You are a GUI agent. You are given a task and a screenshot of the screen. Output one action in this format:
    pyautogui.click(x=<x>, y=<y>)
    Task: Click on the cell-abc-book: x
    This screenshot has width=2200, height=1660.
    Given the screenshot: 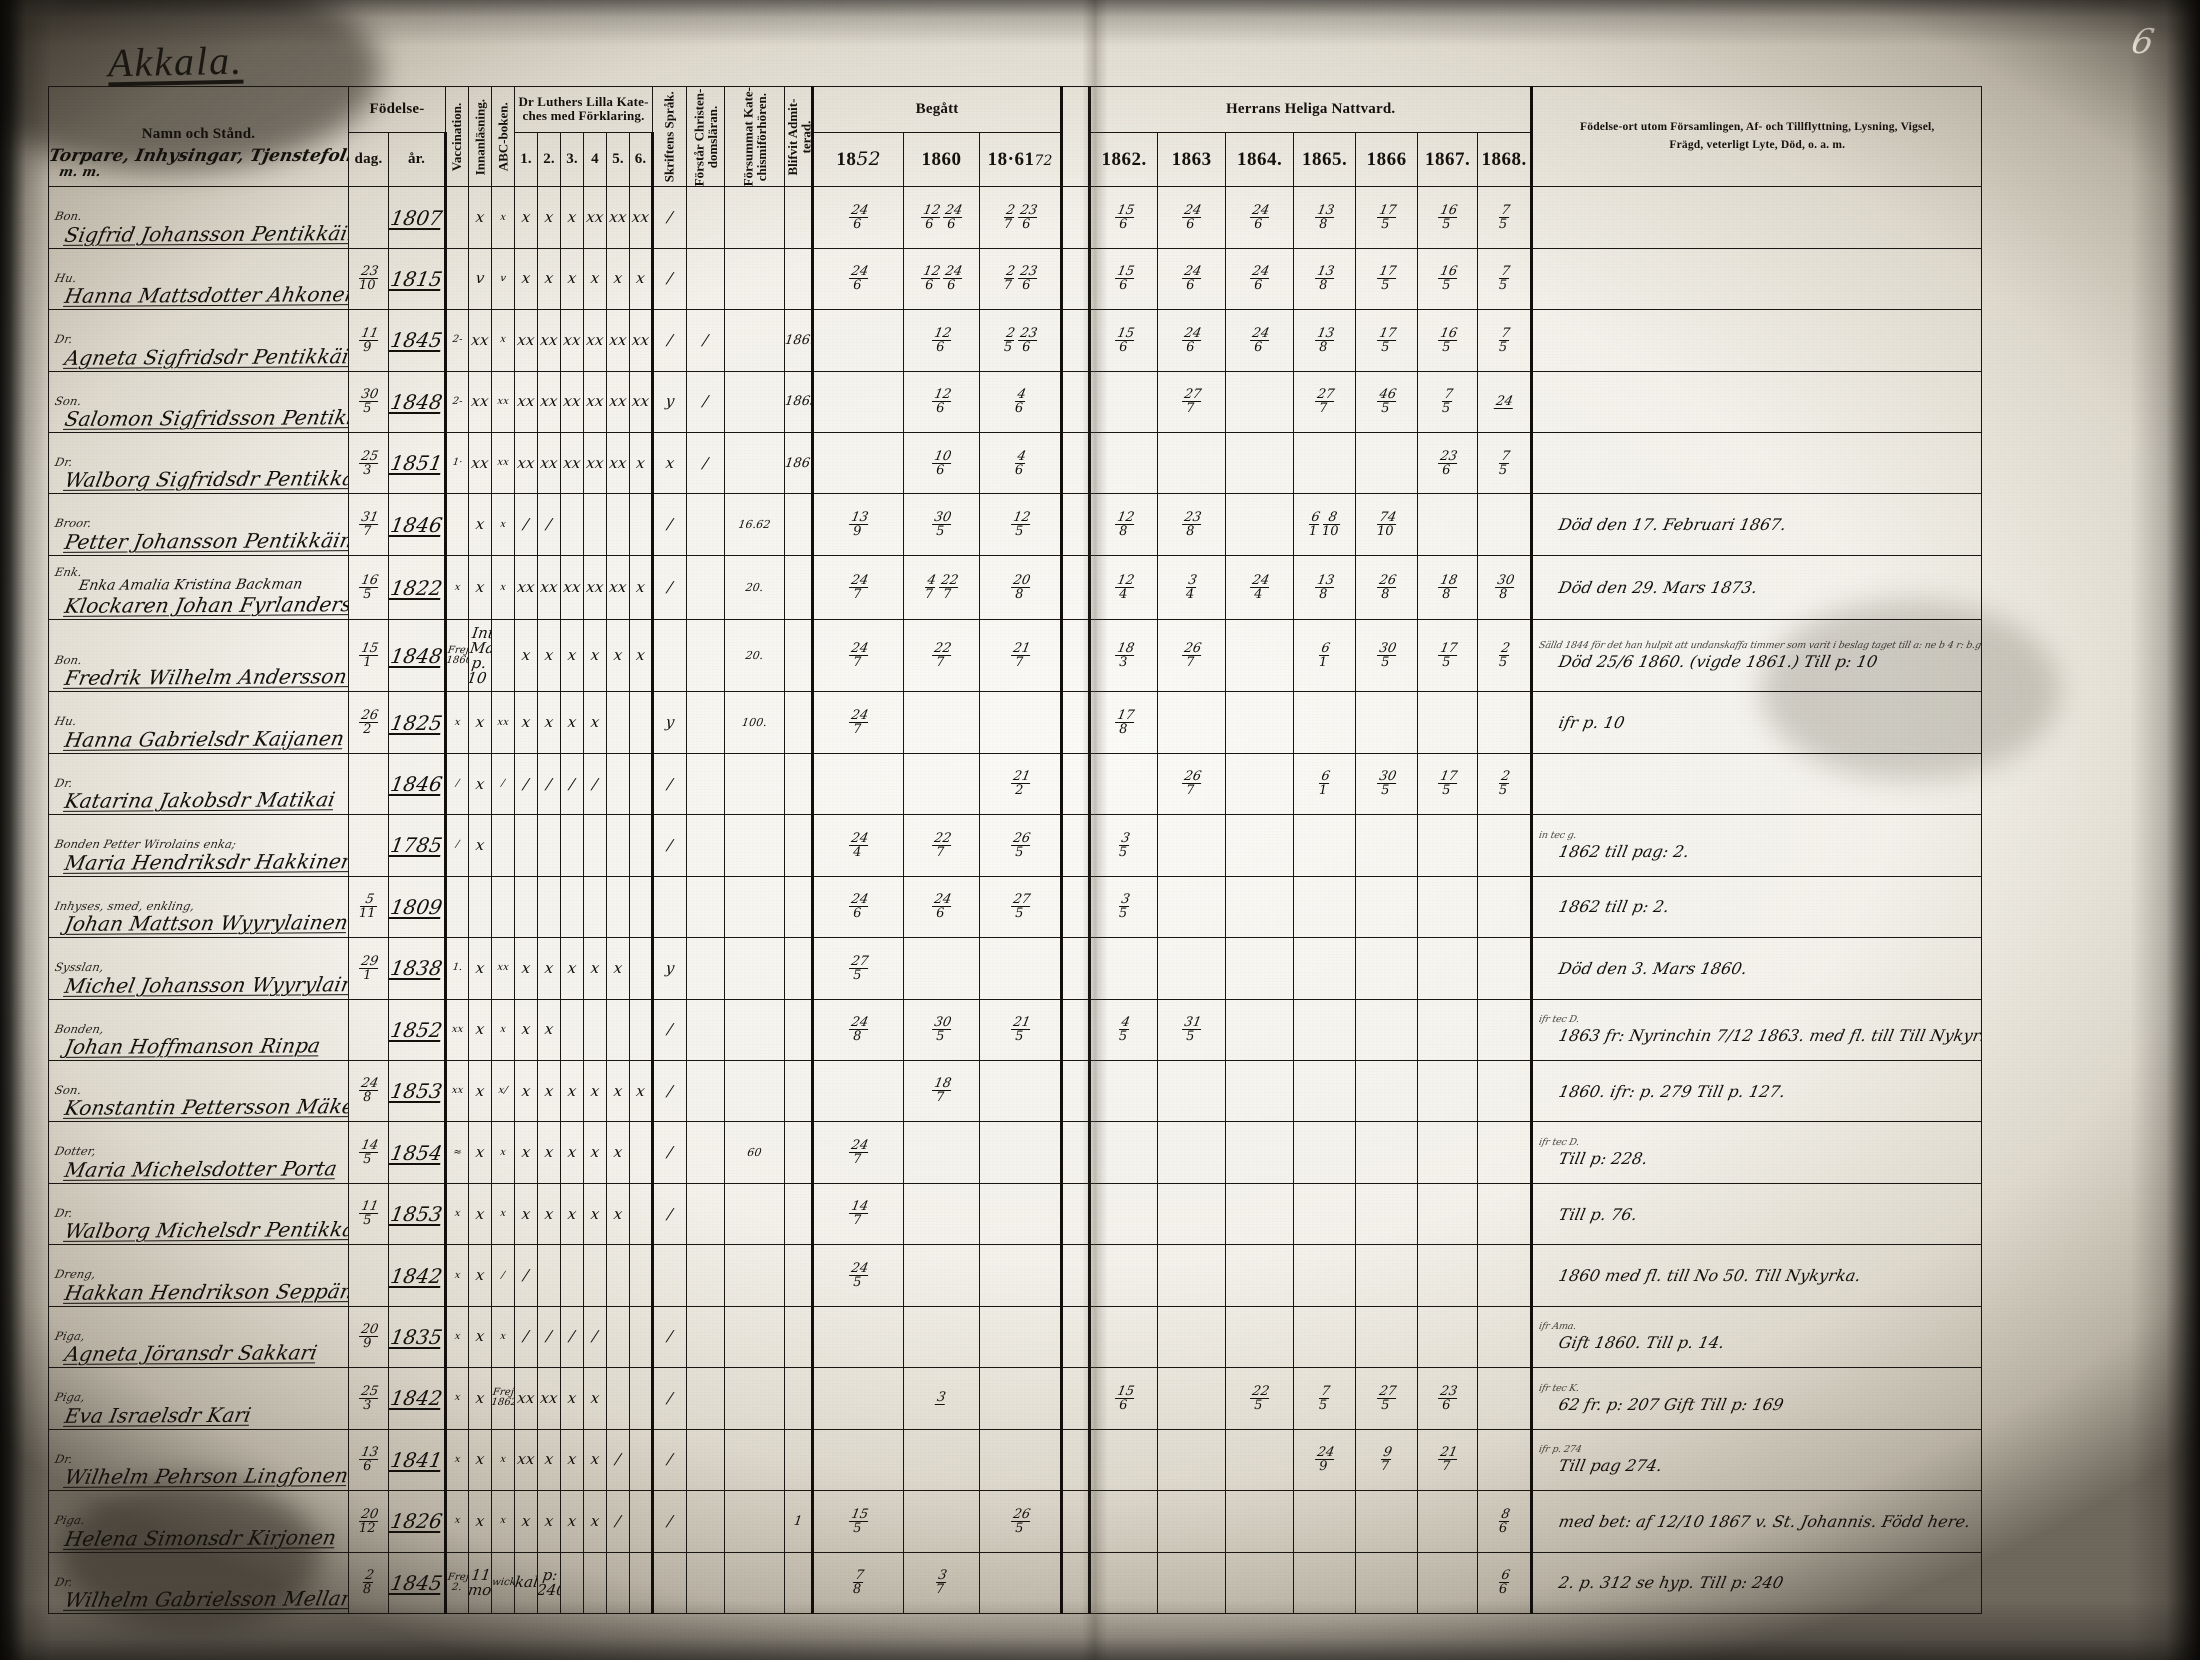 What is the action you would take?
    pyautogui.click(x=503, y=1030)
    